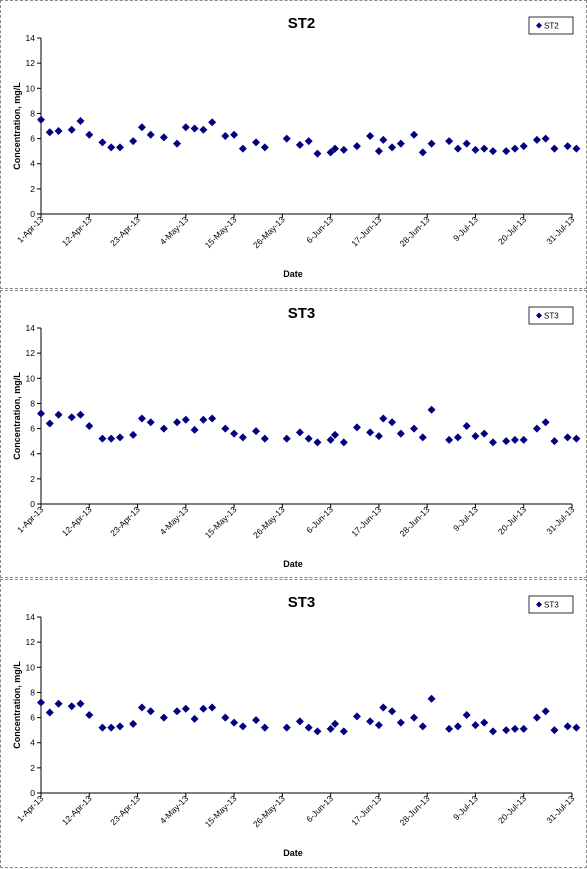  Describe the element at coordinates (269, 232) in the screenshot. I see `x-tick-label: 26-May-13` at that location.